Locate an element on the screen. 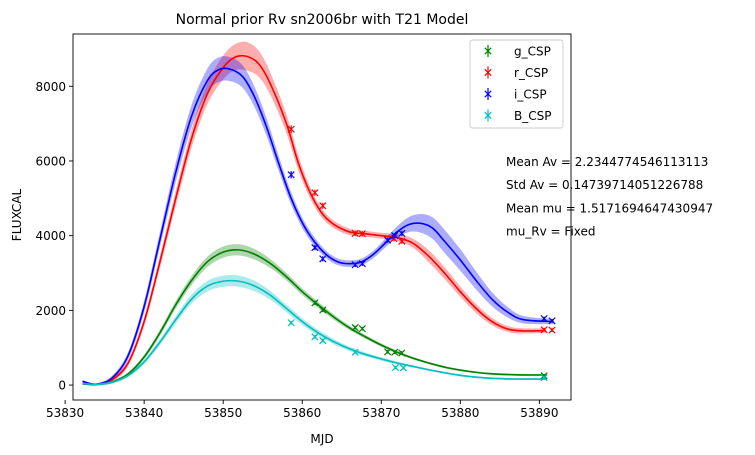 The width and height of the screenshot is (755, 455). model-line-B_CSP is located at coordinates (314, 332).